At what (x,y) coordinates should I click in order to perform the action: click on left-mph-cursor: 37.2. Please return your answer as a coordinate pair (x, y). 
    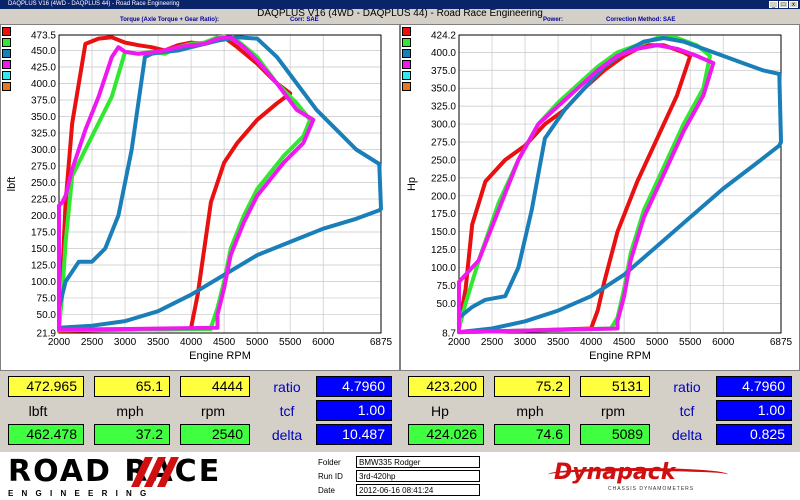
    Looking at the image, I should click on (132, 434).